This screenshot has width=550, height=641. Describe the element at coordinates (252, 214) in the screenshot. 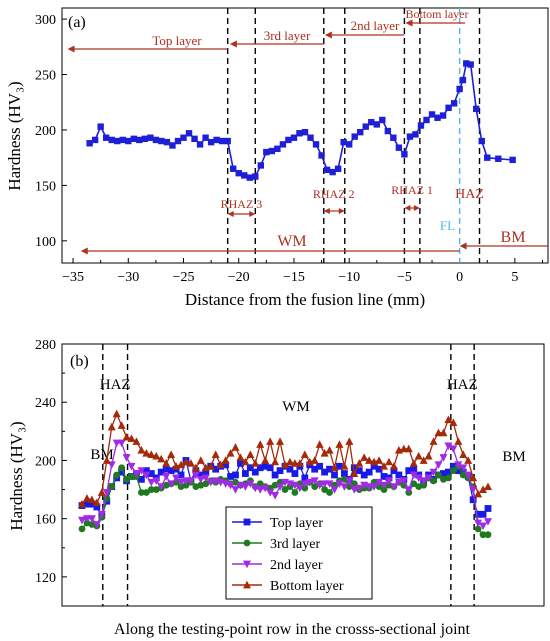

I see `arrow-rhaz3-head-right` at that location.